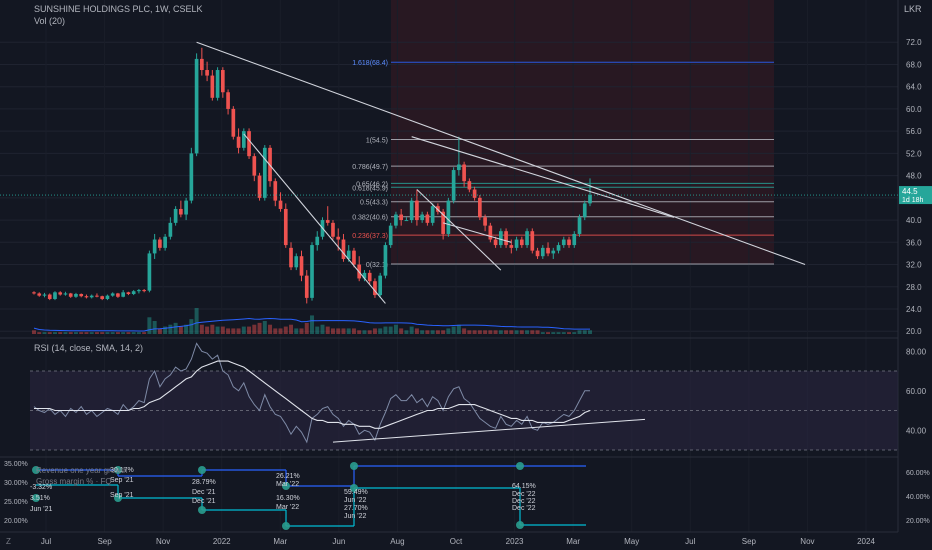 The image size is (932, 550). What do you see at coordinates (915, 195) in the screenshot?
I see `last-price-tag` at bounding box center [915, 195].